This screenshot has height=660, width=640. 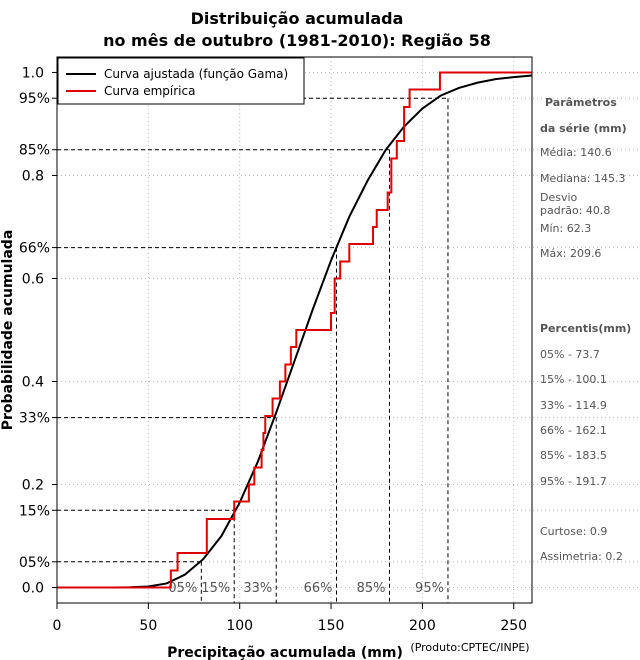 I want to click on pct-33: 33% - 114.9, so click(x=573, y=405).